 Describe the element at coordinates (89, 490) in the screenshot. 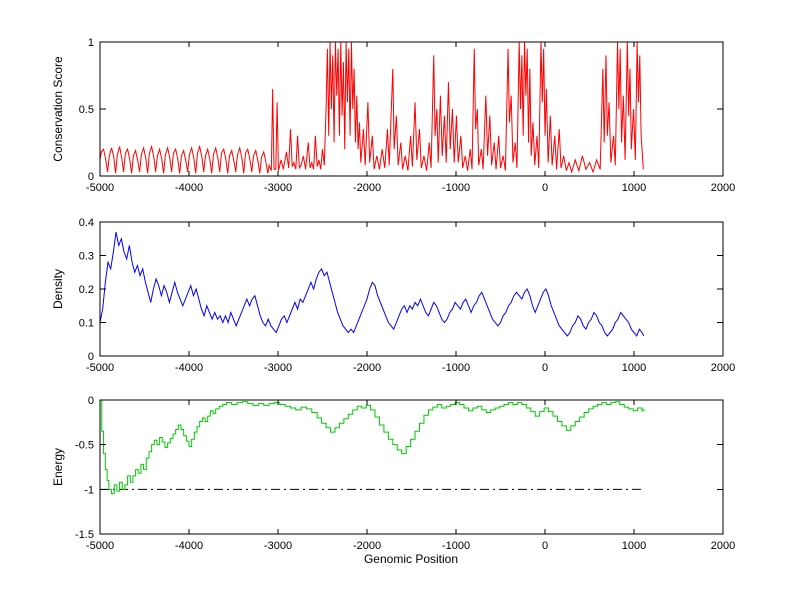

I see `y-tick-label: -1` at that location.